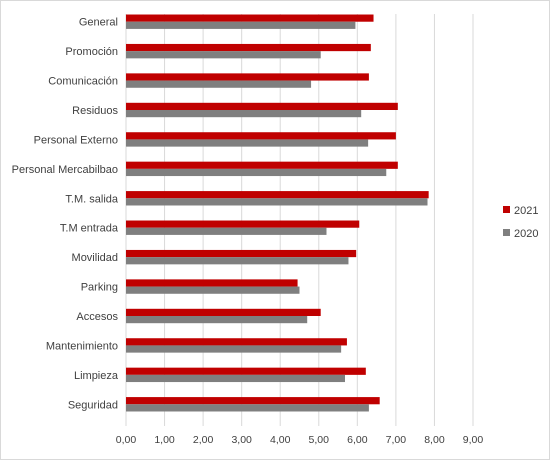 The width and height of the screenshot is (550, 461). Describe the element at coordinates (261, 136) in the screenshot. I see `bar-2021-personal-externo` at that location.